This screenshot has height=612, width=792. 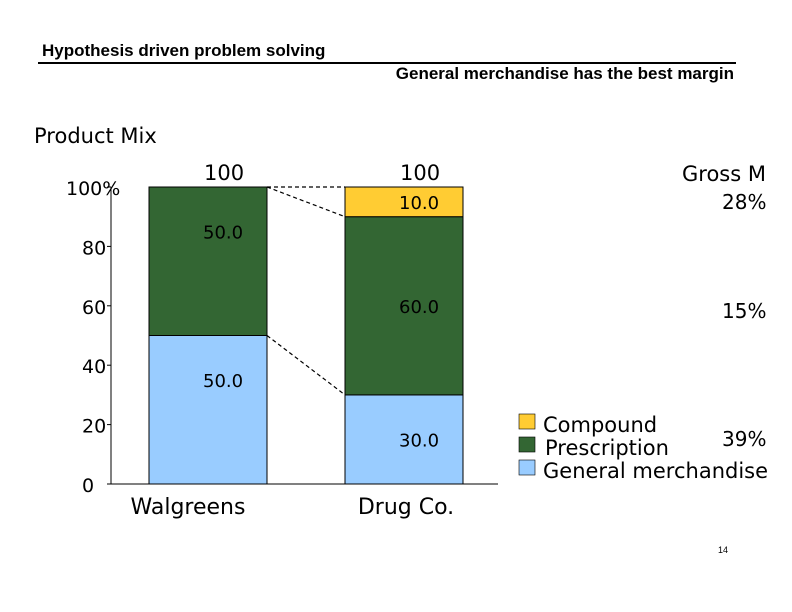 What do you see at coordinates (724, 174) in the screenshot?
I see `gross-margin-header: Gross M` at bounding box center [724, 174].